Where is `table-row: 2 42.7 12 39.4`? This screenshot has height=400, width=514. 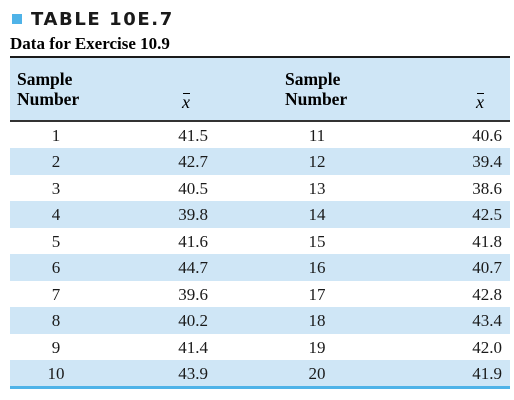 table-row: 2 42.7 12 39.4 is located at coordinates (260, 161).